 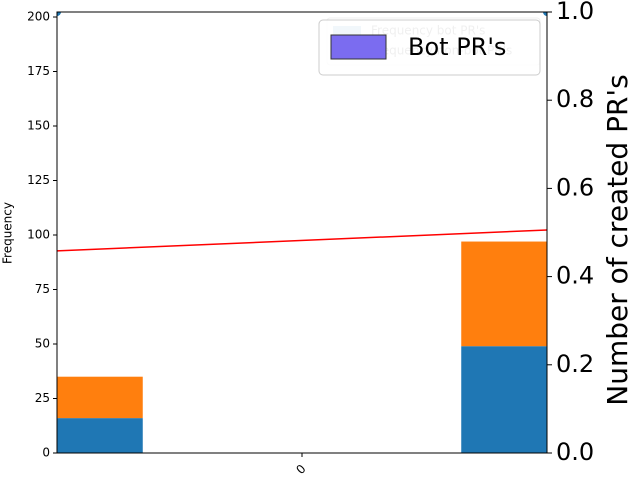 I want to click on x-tick-label: 0, so click(x=300, y=469).